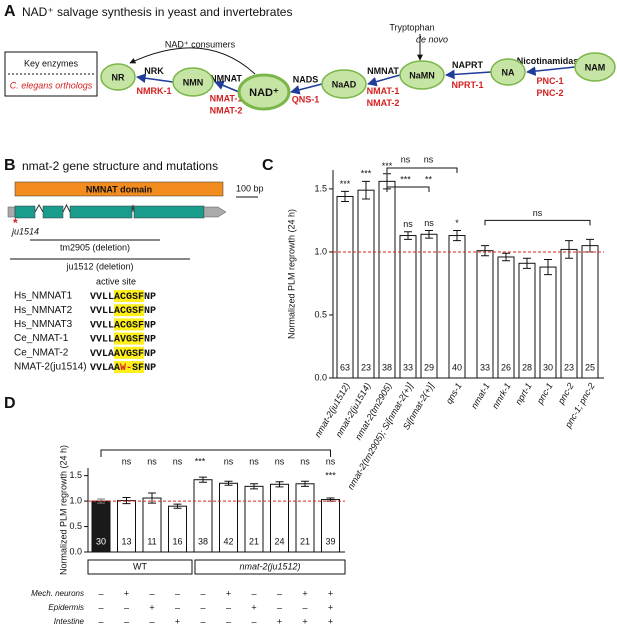 This screenshot has height=639, width=617. What do you see at coordinates (454, 393) in the screenshot?
I see `x-tick-label: qns-1` at bounding box center [454, 393].